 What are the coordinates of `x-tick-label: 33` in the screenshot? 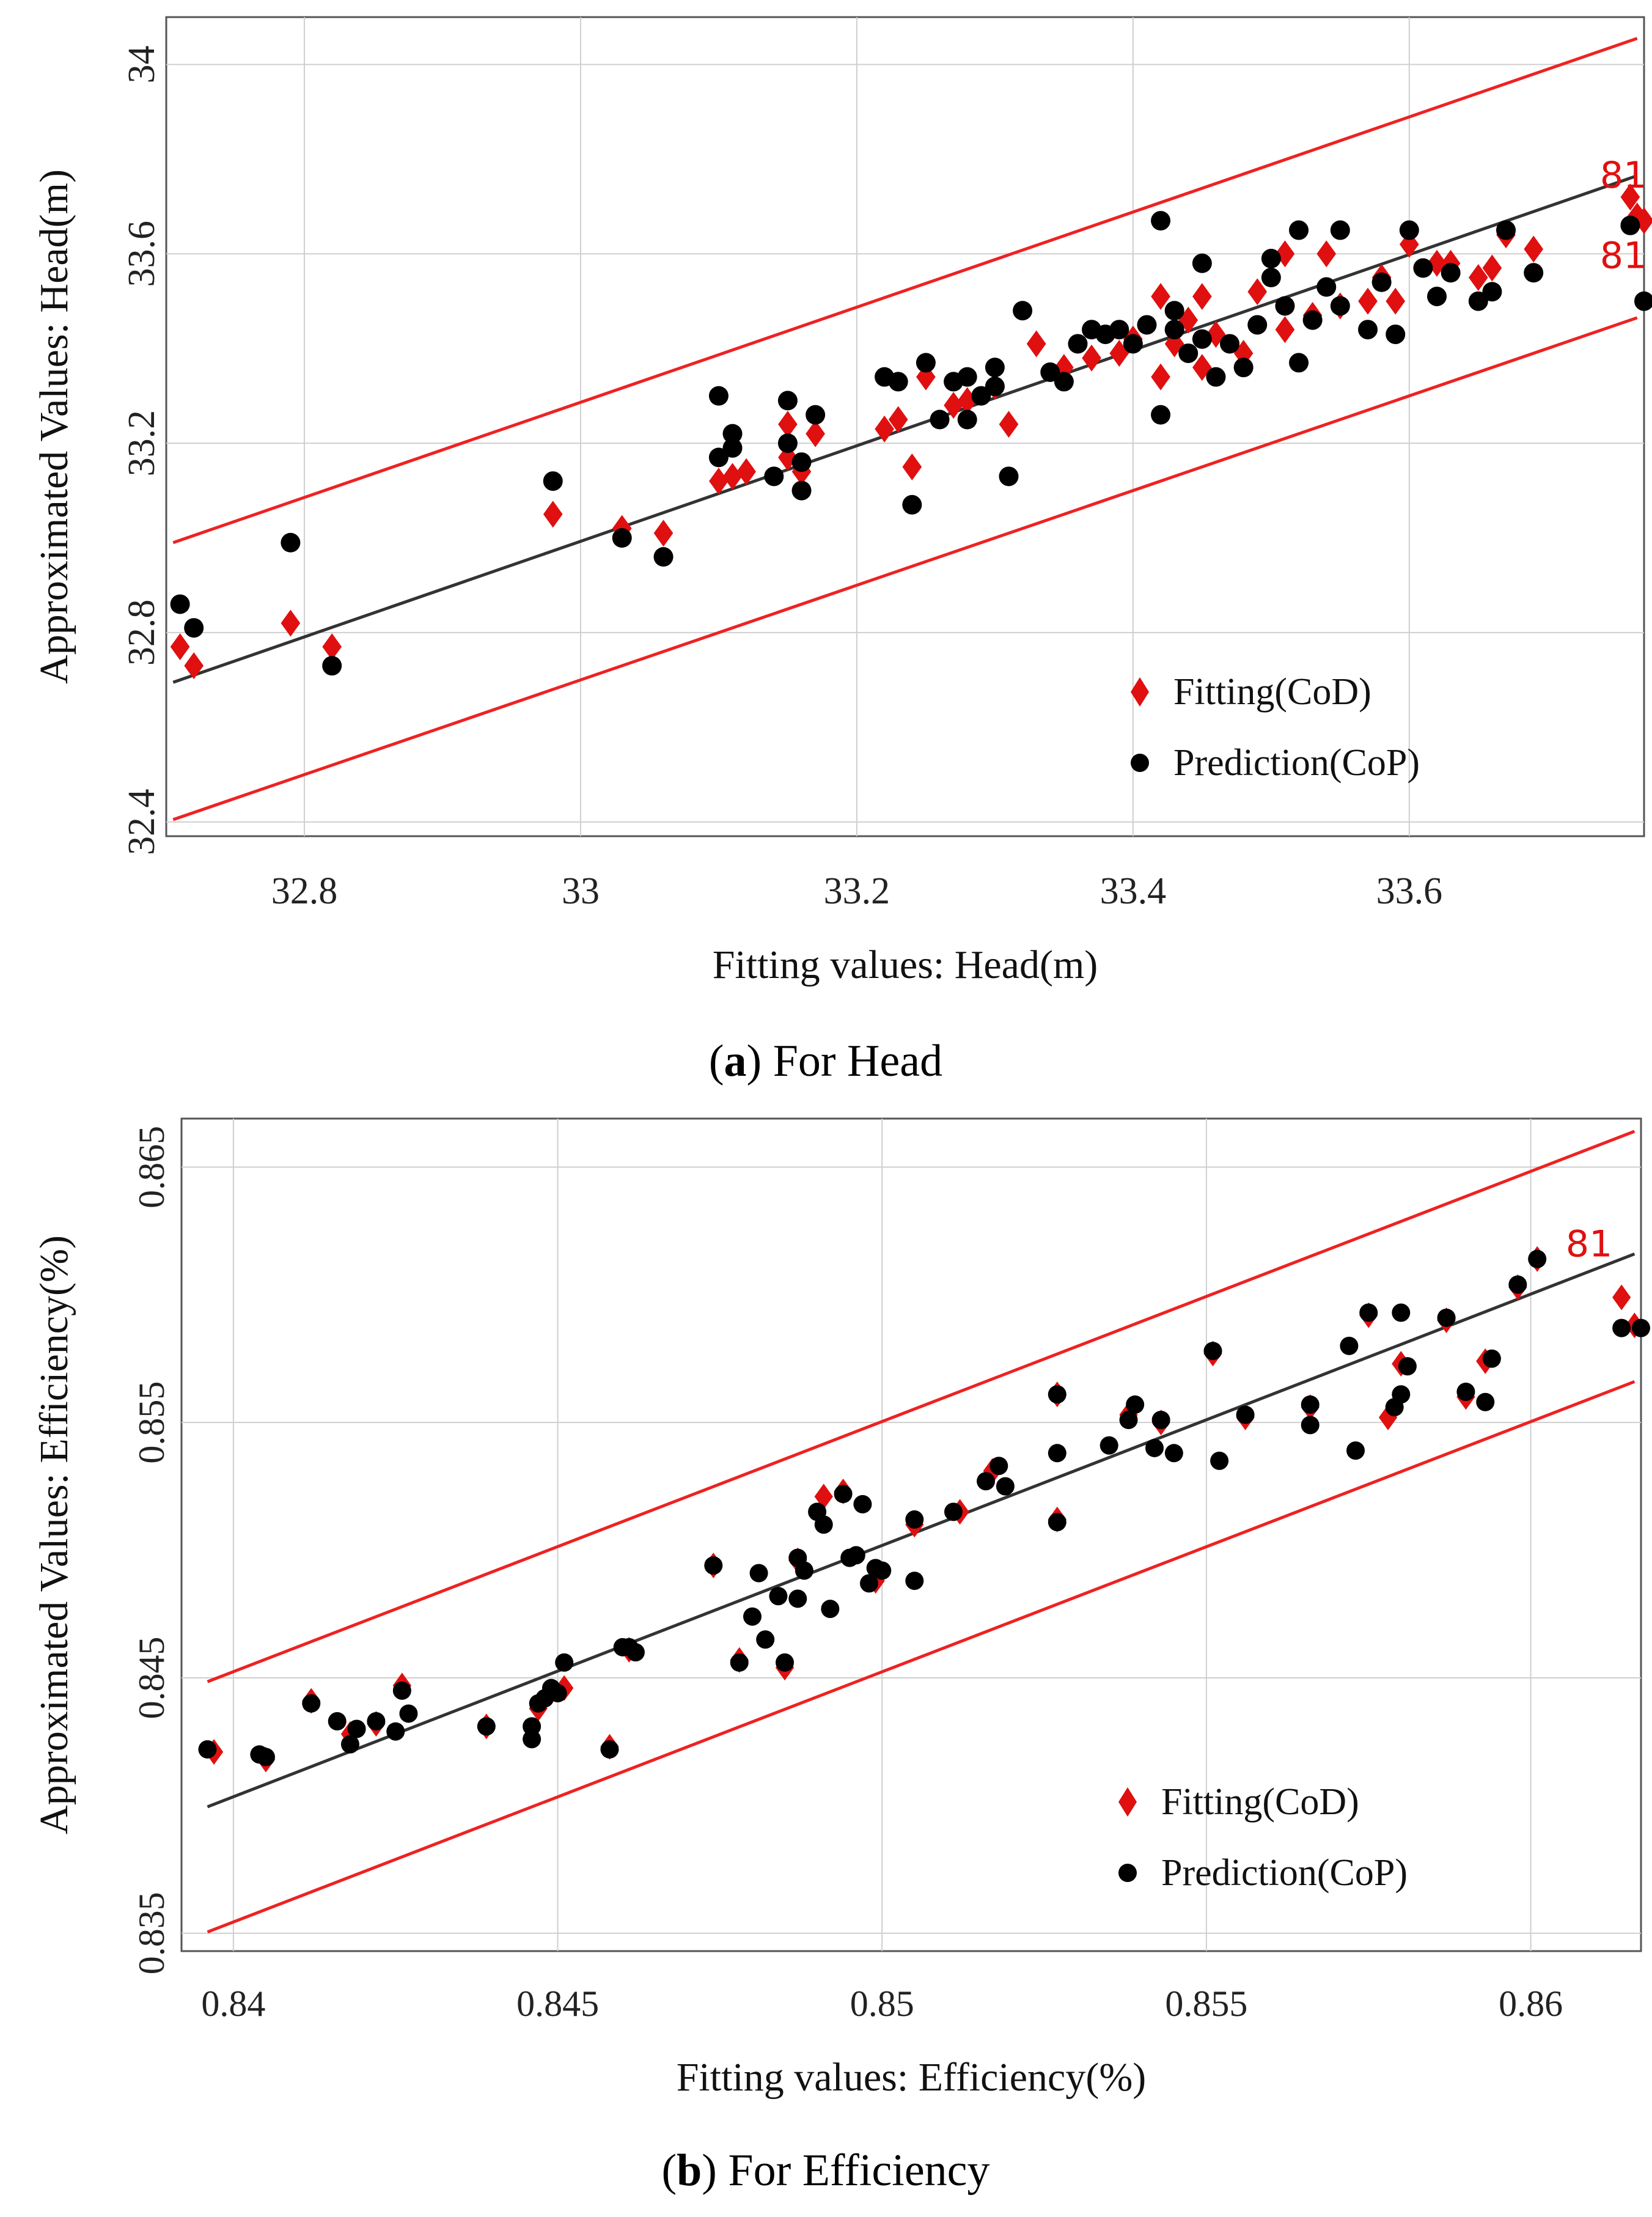 It's located at (581, 891).